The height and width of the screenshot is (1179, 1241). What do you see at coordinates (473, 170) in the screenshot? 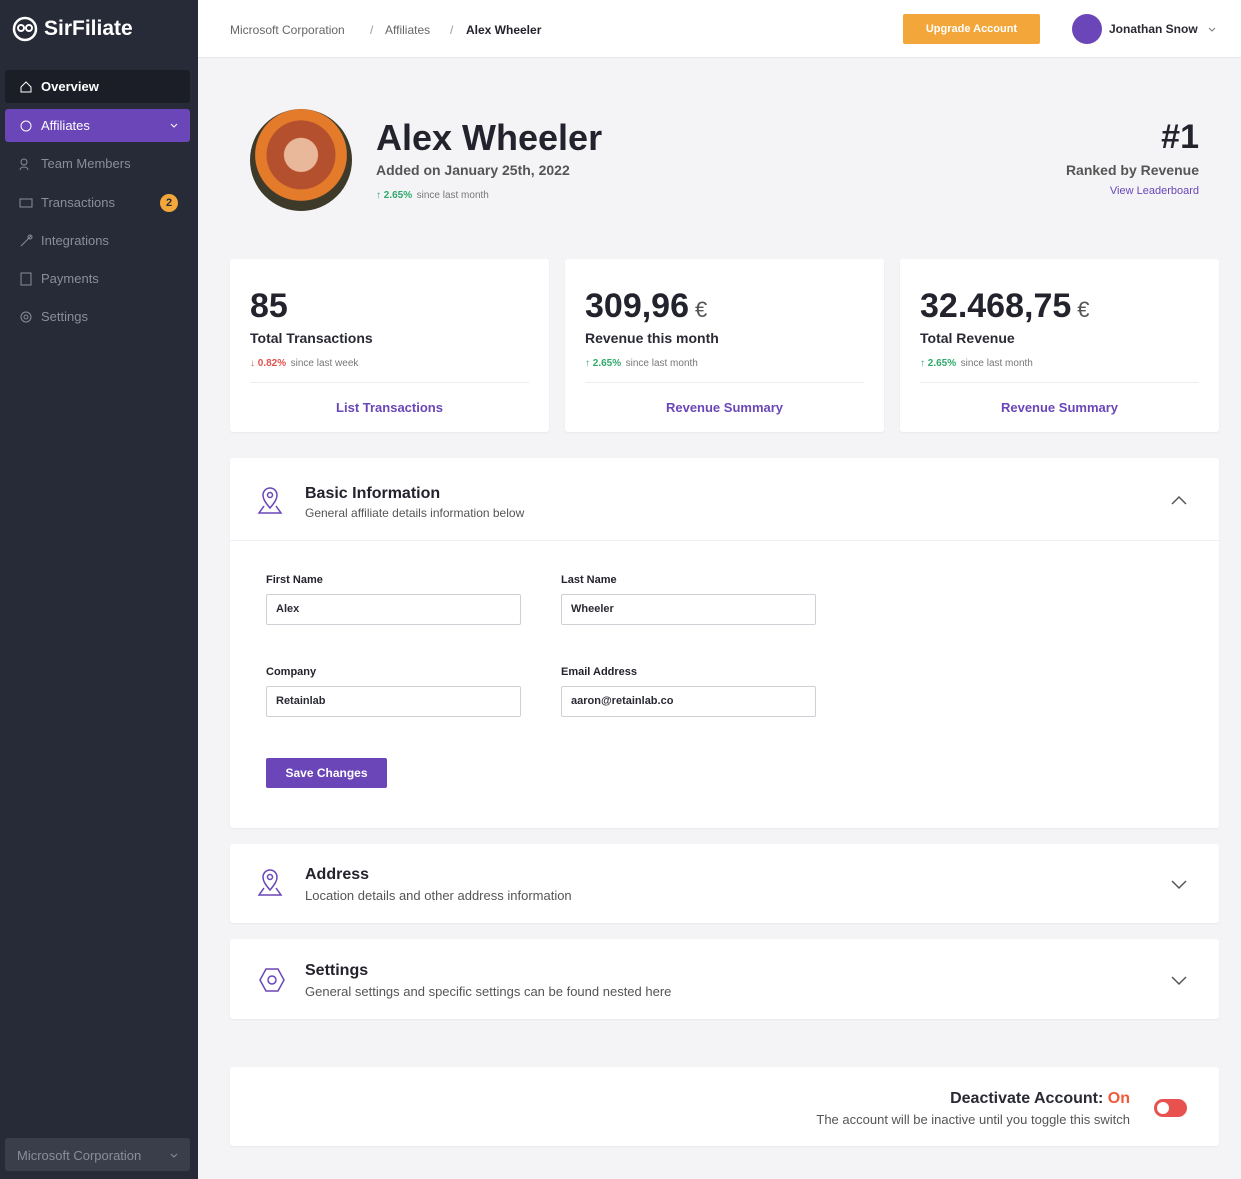
I see `added-date: Added on January 25th, 2022` at bounding box center [473, 170].